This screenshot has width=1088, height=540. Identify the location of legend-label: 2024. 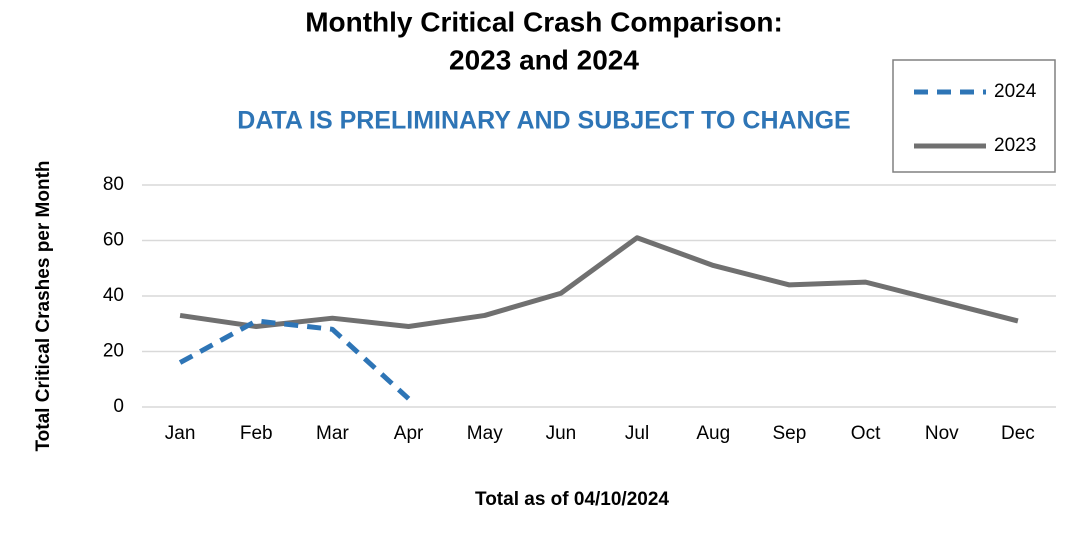
(1015, 91).